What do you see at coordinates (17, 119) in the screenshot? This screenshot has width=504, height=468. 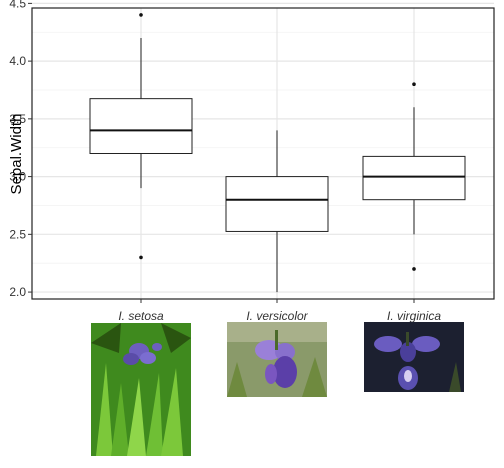 I see `y-tick-label: 3.5` at bounding box center [17, 119].